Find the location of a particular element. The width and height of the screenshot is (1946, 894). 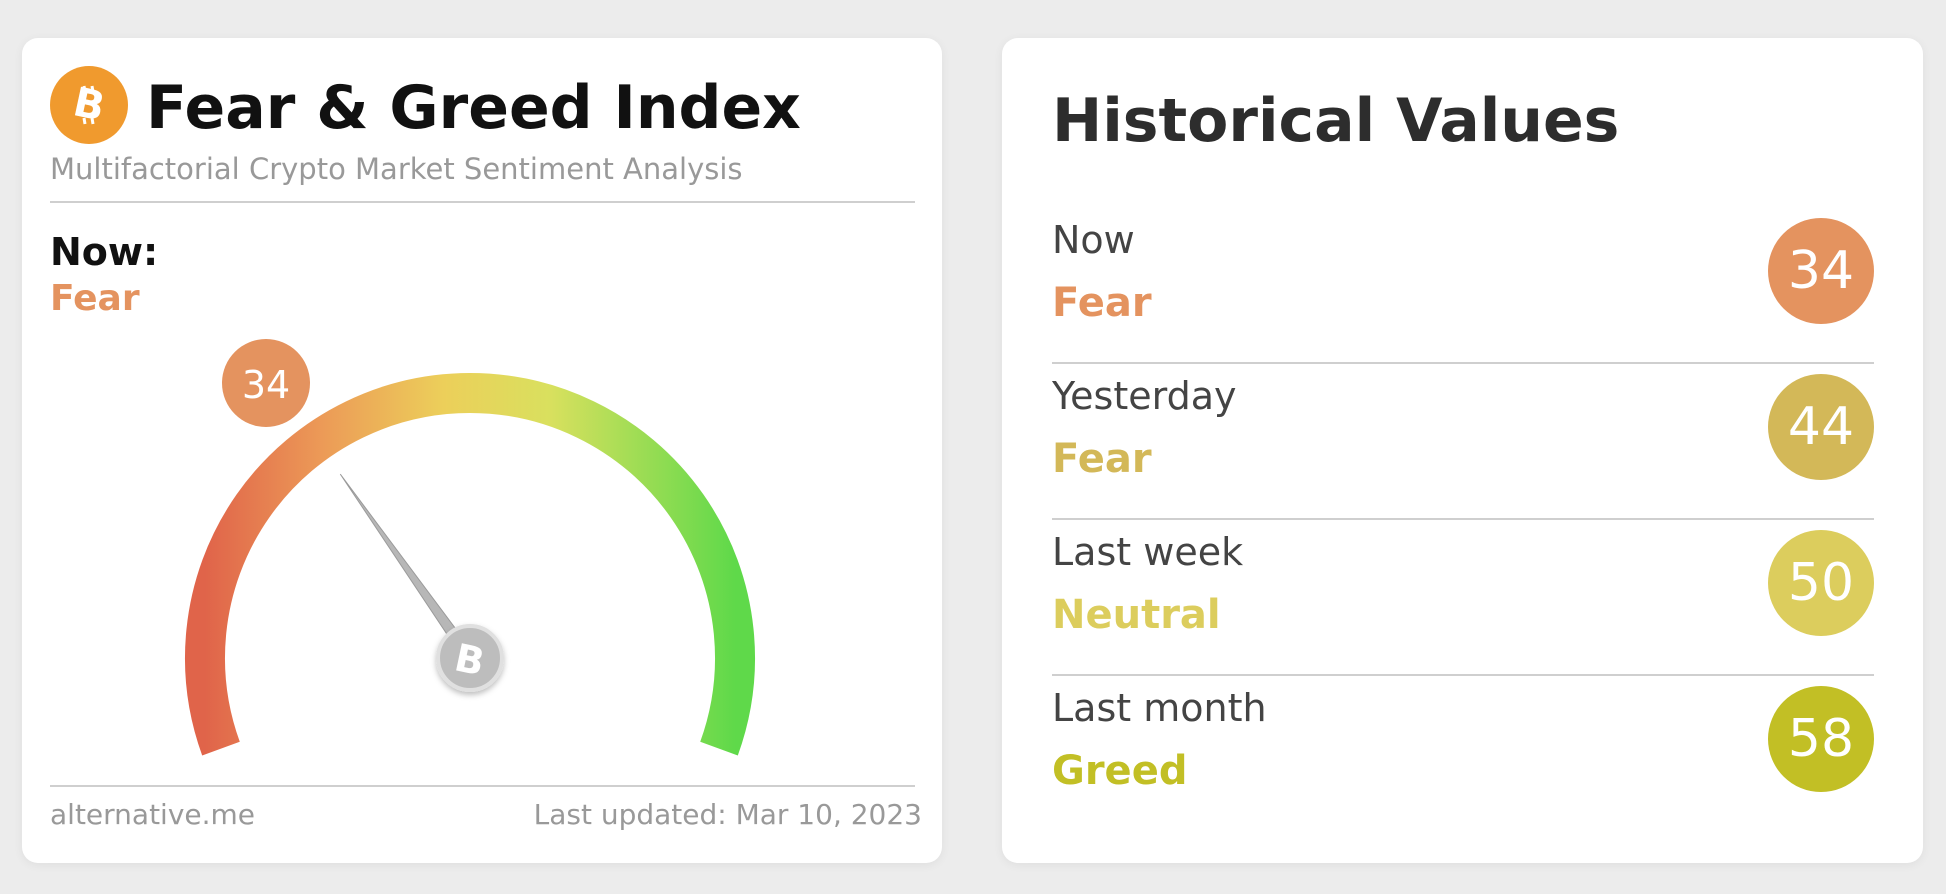

header-divider is located at coordinates (482, 202).